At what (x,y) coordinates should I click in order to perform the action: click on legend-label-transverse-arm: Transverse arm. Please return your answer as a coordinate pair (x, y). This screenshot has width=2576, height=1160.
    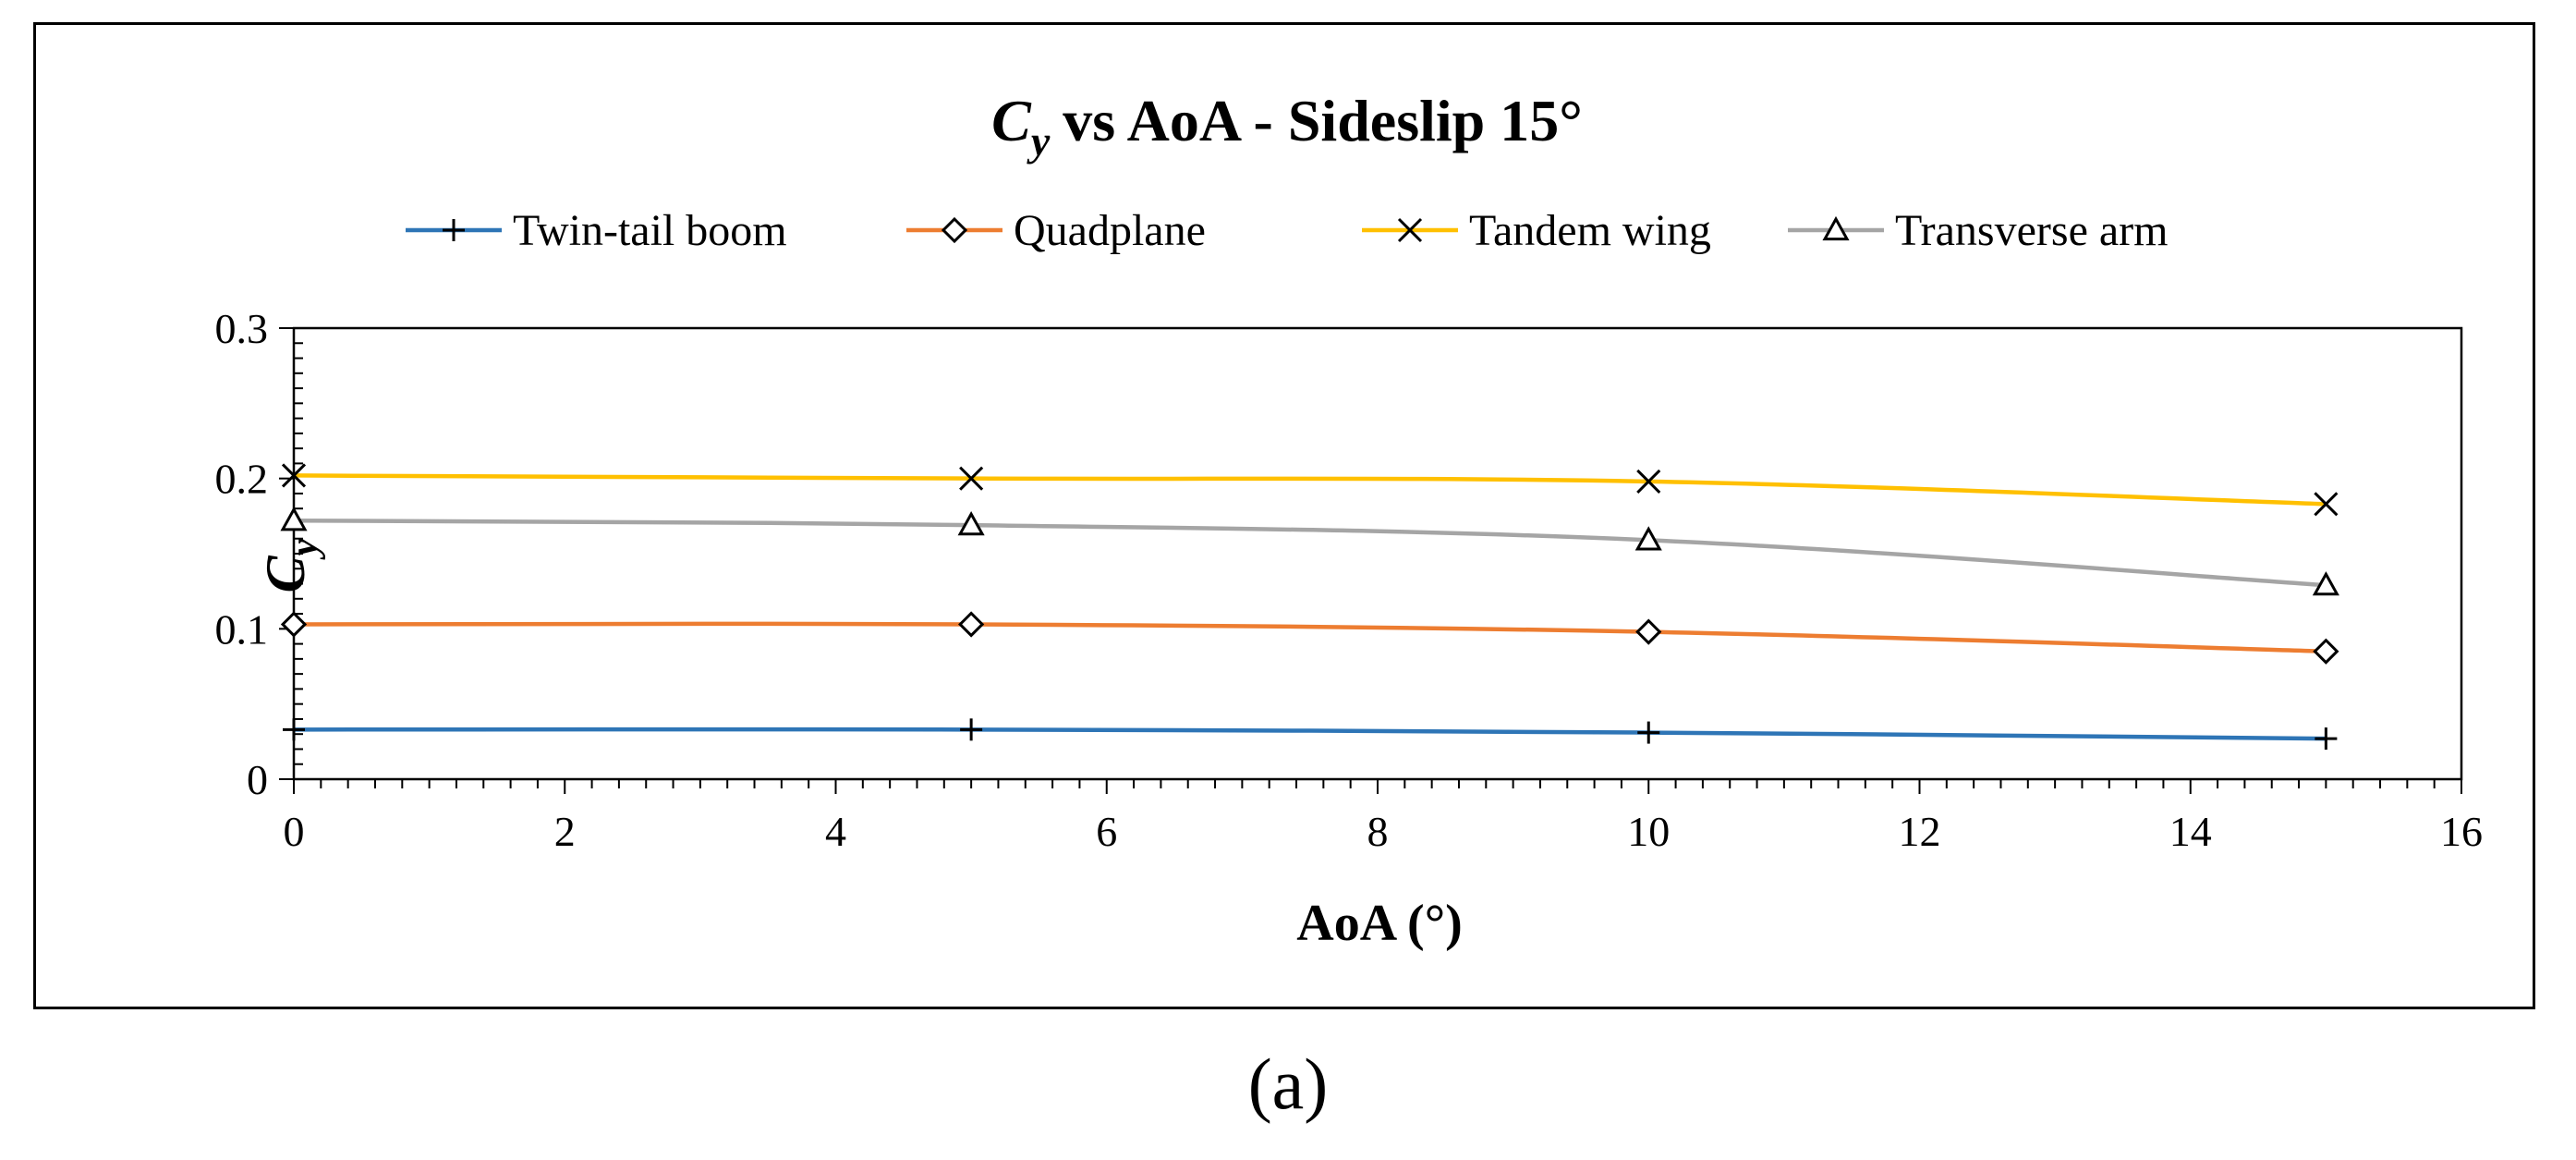
    Looking at the image, I should click on (2032, 230).